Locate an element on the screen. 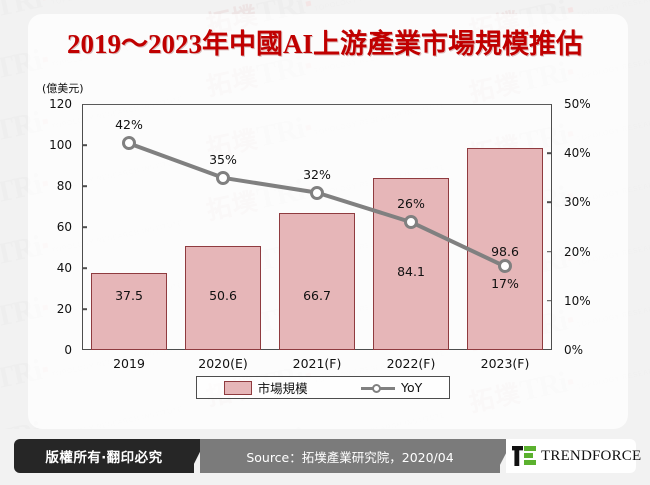 Image resolution: width=650 pixels, height=485 pixels. brand-logo: TRENDFORCE is located at coordinates (573, 456).